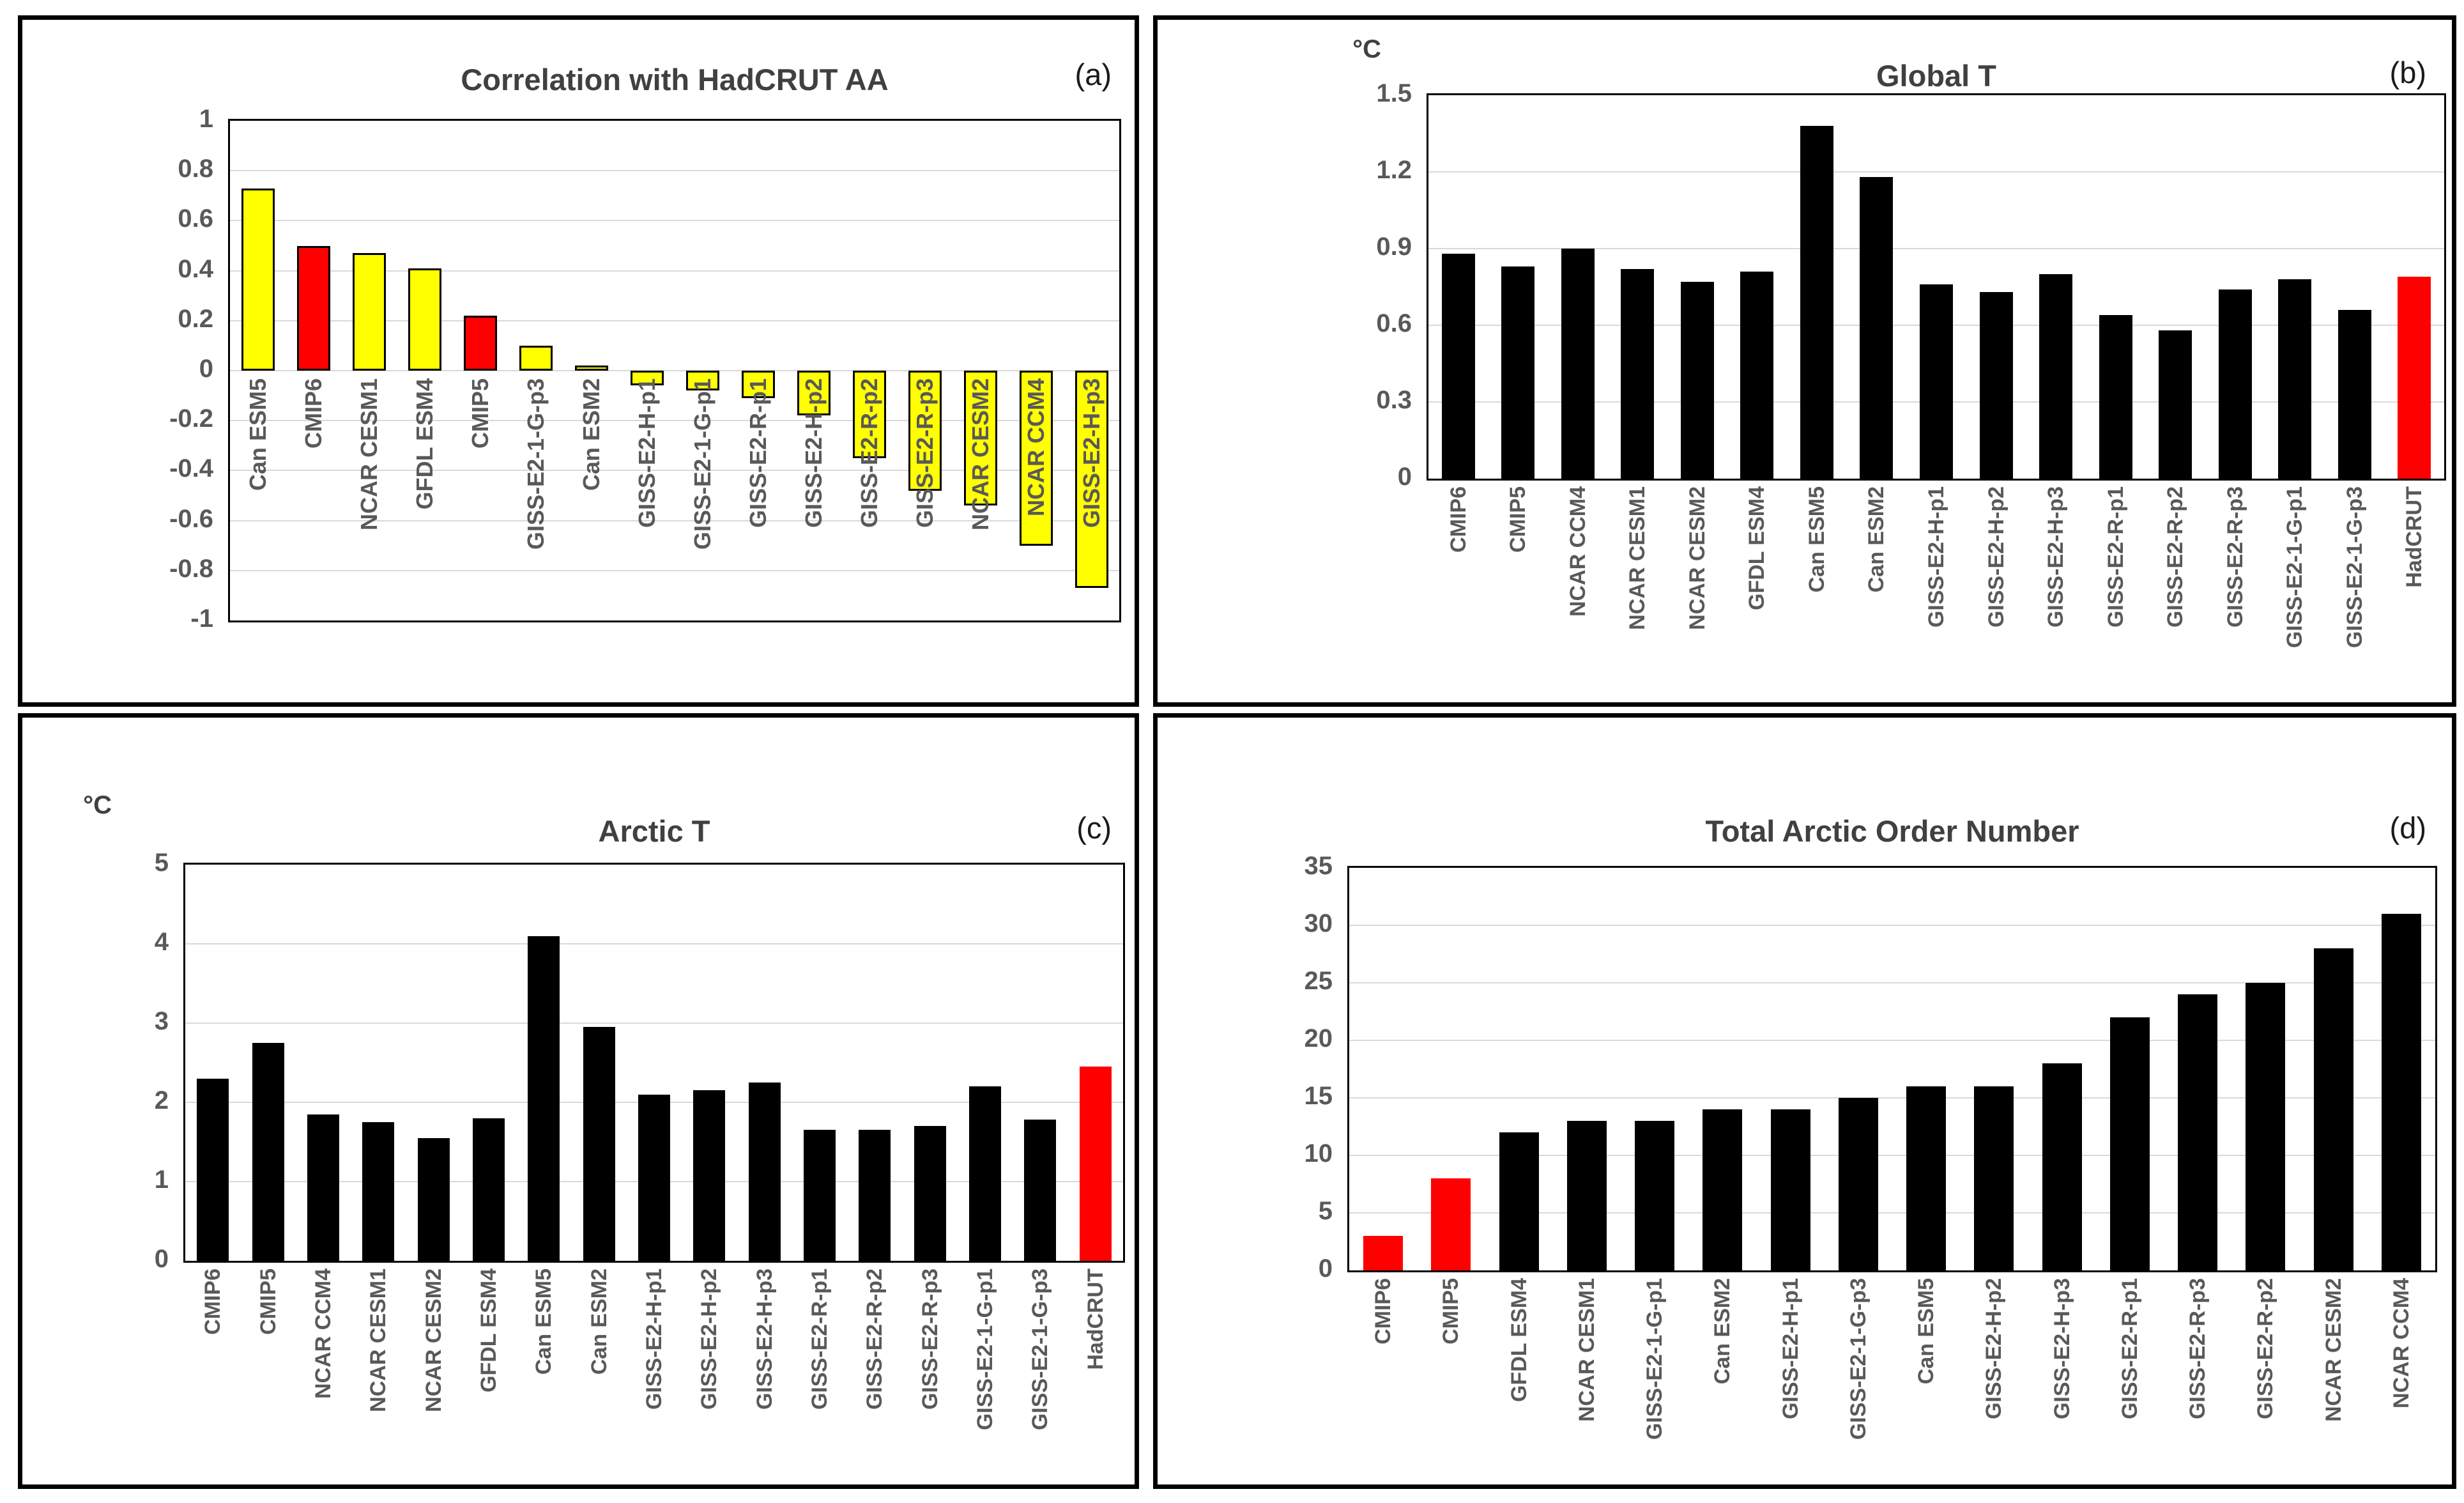 The width and height of the screenshot is (2464, 1503). I want to click on y-axis-unit: °C, so click(98, 805).